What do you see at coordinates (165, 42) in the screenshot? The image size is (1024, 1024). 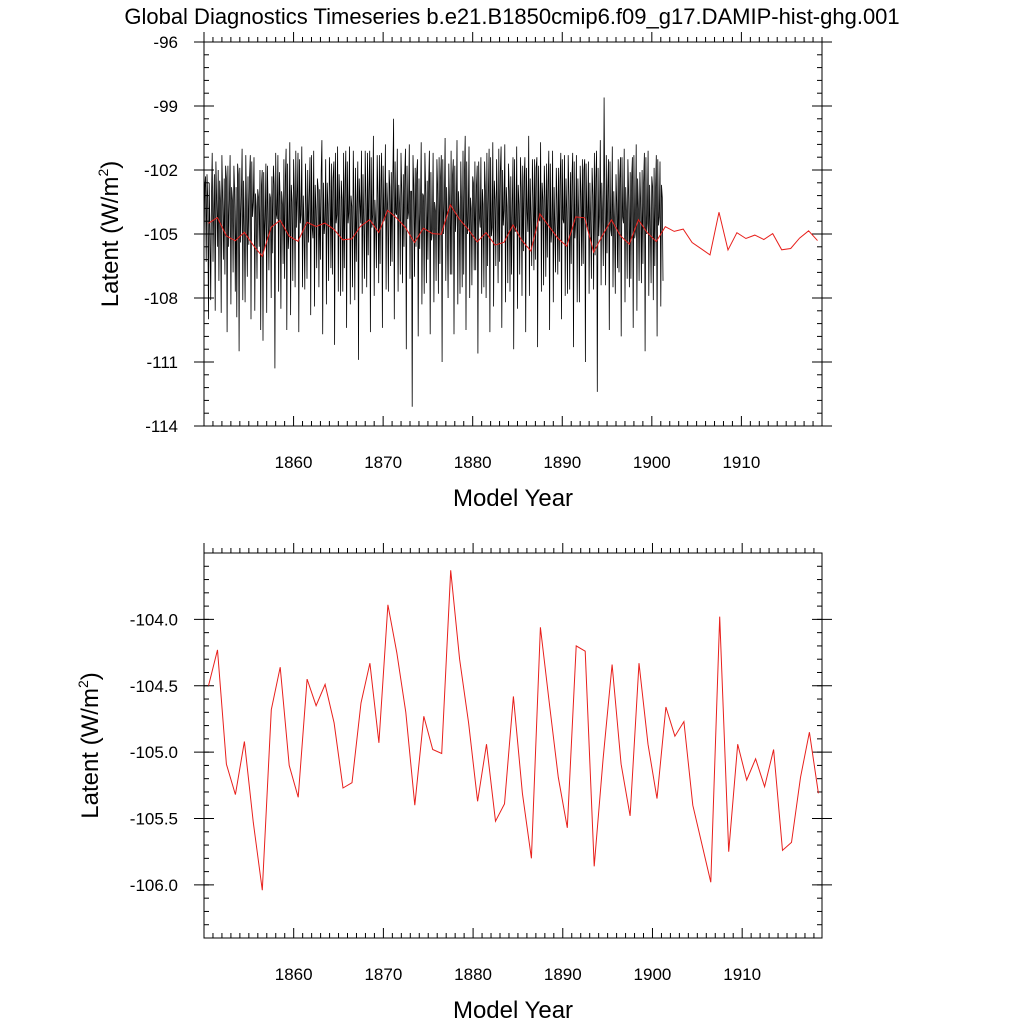 I see `y-tick-label: -96` at bounding box center [165, 42].